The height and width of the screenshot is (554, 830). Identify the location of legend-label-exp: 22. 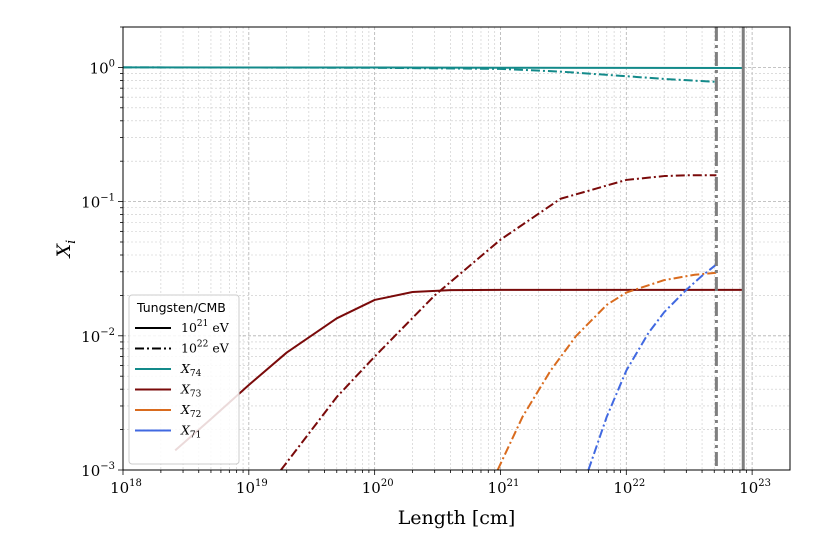
(202, 345).